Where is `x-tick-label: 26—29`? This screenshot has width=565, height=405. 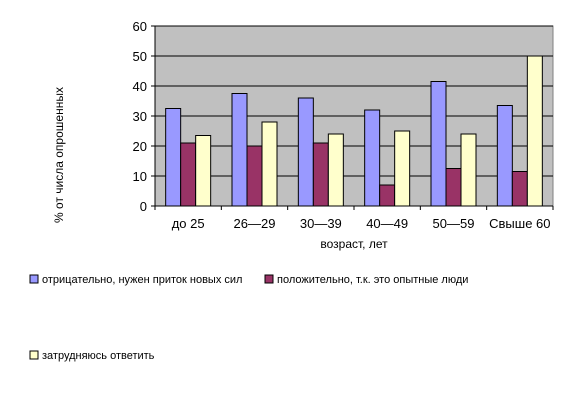
x-tick-label: 26—29 is located at coordinates (255, 223).